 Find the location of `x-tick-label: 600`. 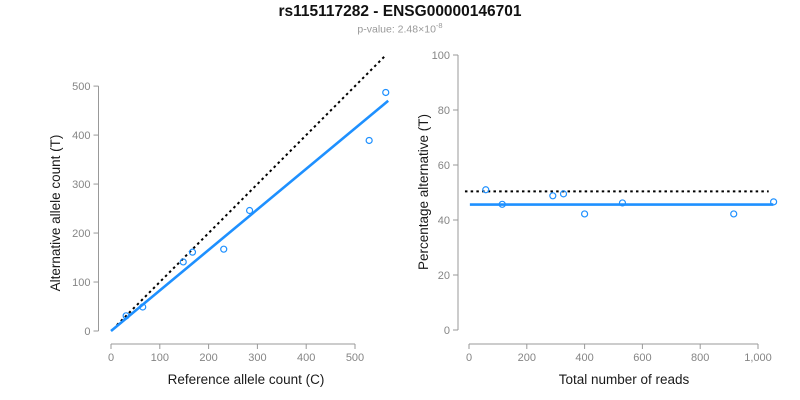

x-tick-label: 600 is located at coordinates (642, 358).